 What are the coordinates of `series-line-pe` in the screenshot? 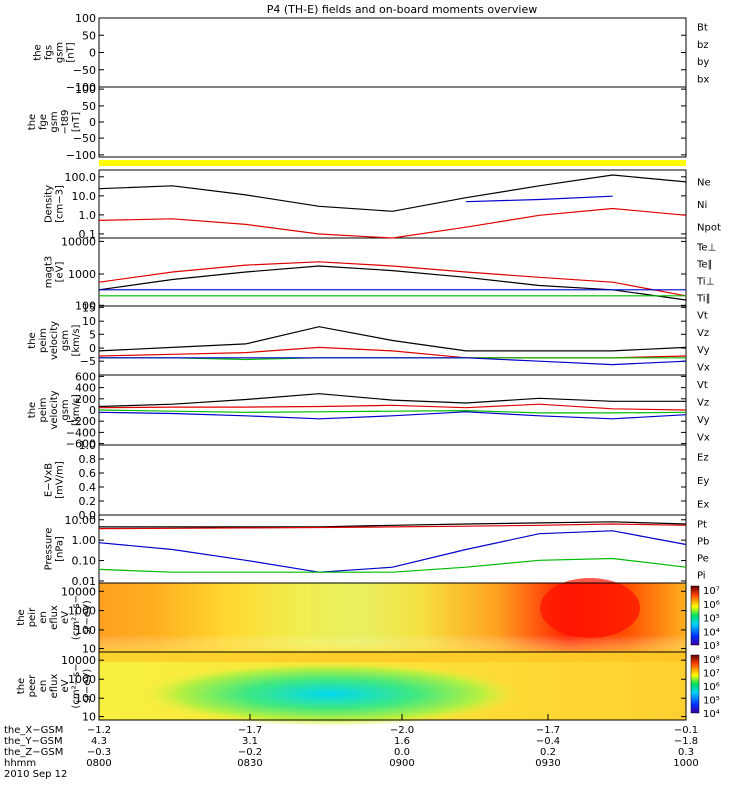 It's located at (392, 565).